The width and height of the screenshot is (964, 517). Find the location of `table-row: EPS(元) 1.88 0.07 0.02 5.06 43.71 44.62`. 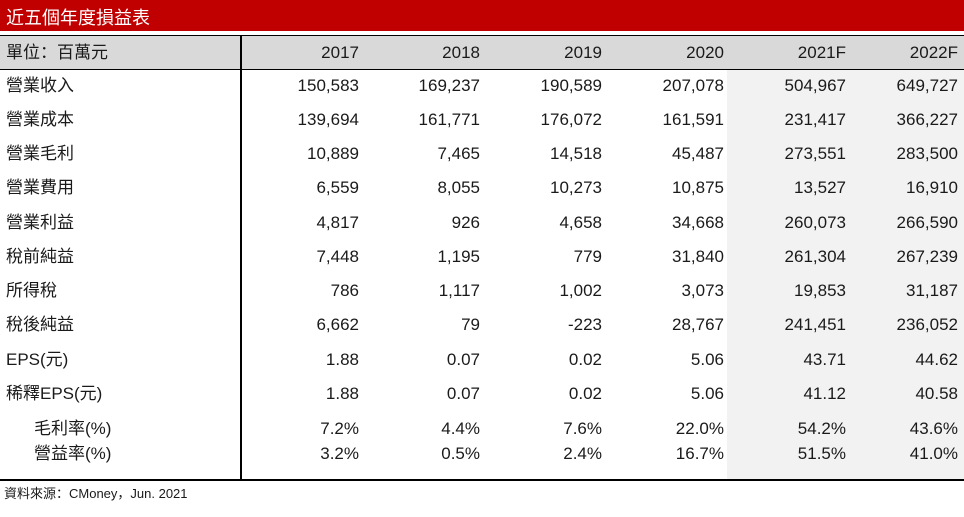

table-row: EPS(元) 1.88 0.07 0.02 5.06 43.71 44.62 is located at coordinates (482, 360).